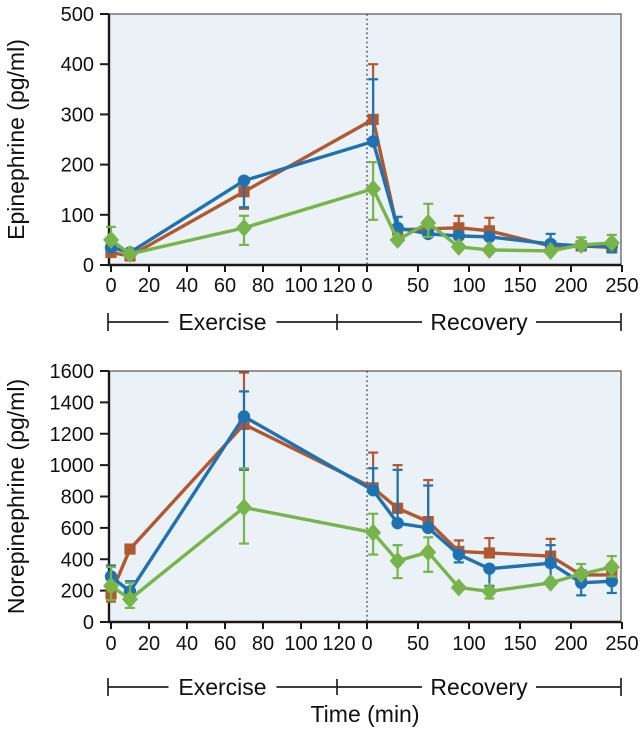 The image size is (641, 740). Describe the element at coordinates (77, 15) in the screenshot. I see `y-tick-label: 500` at that location.